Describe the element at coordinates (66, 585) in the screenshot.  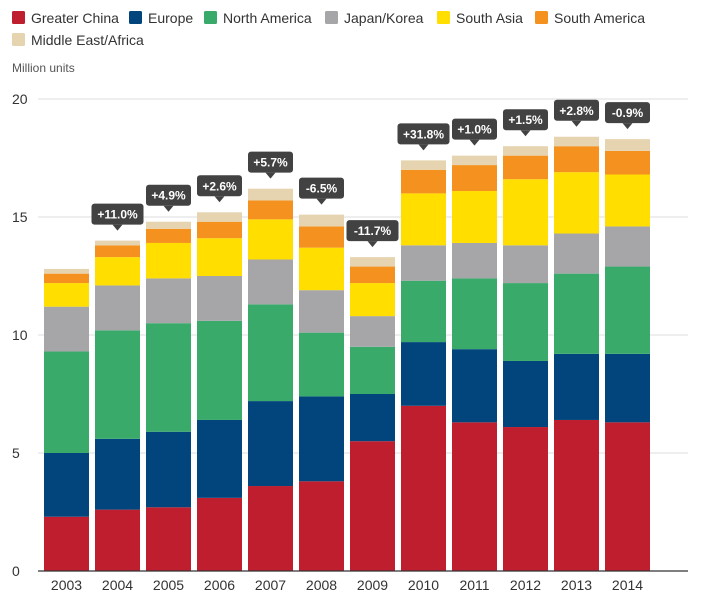
I see `x-tick-label: 2003` at that location.